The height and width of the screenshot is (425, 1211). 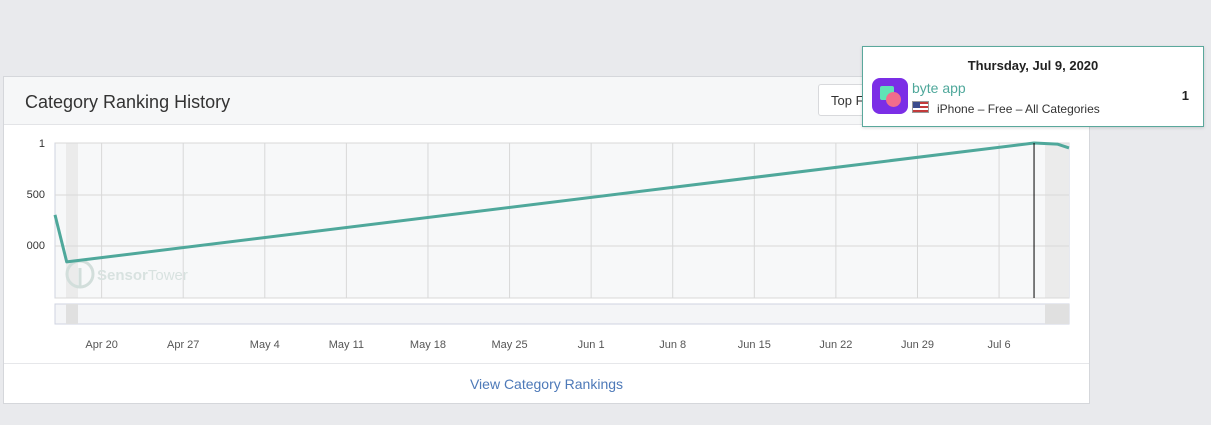 What do you see at coordinates (754, 345) in the screenshot?
I see `x-tick-label: Jun 15` at bounding box center [754, 345].